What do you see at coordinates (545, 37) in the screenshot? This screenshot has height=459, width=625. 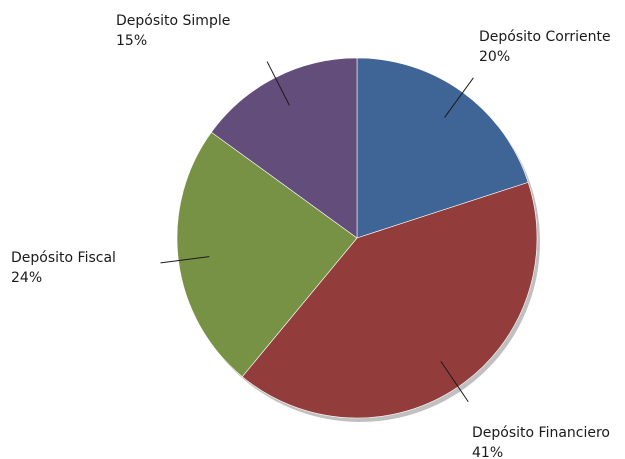 I see `slice-label-deposito-corriente: Depósito Corriente` at bounding box center [545, 37].